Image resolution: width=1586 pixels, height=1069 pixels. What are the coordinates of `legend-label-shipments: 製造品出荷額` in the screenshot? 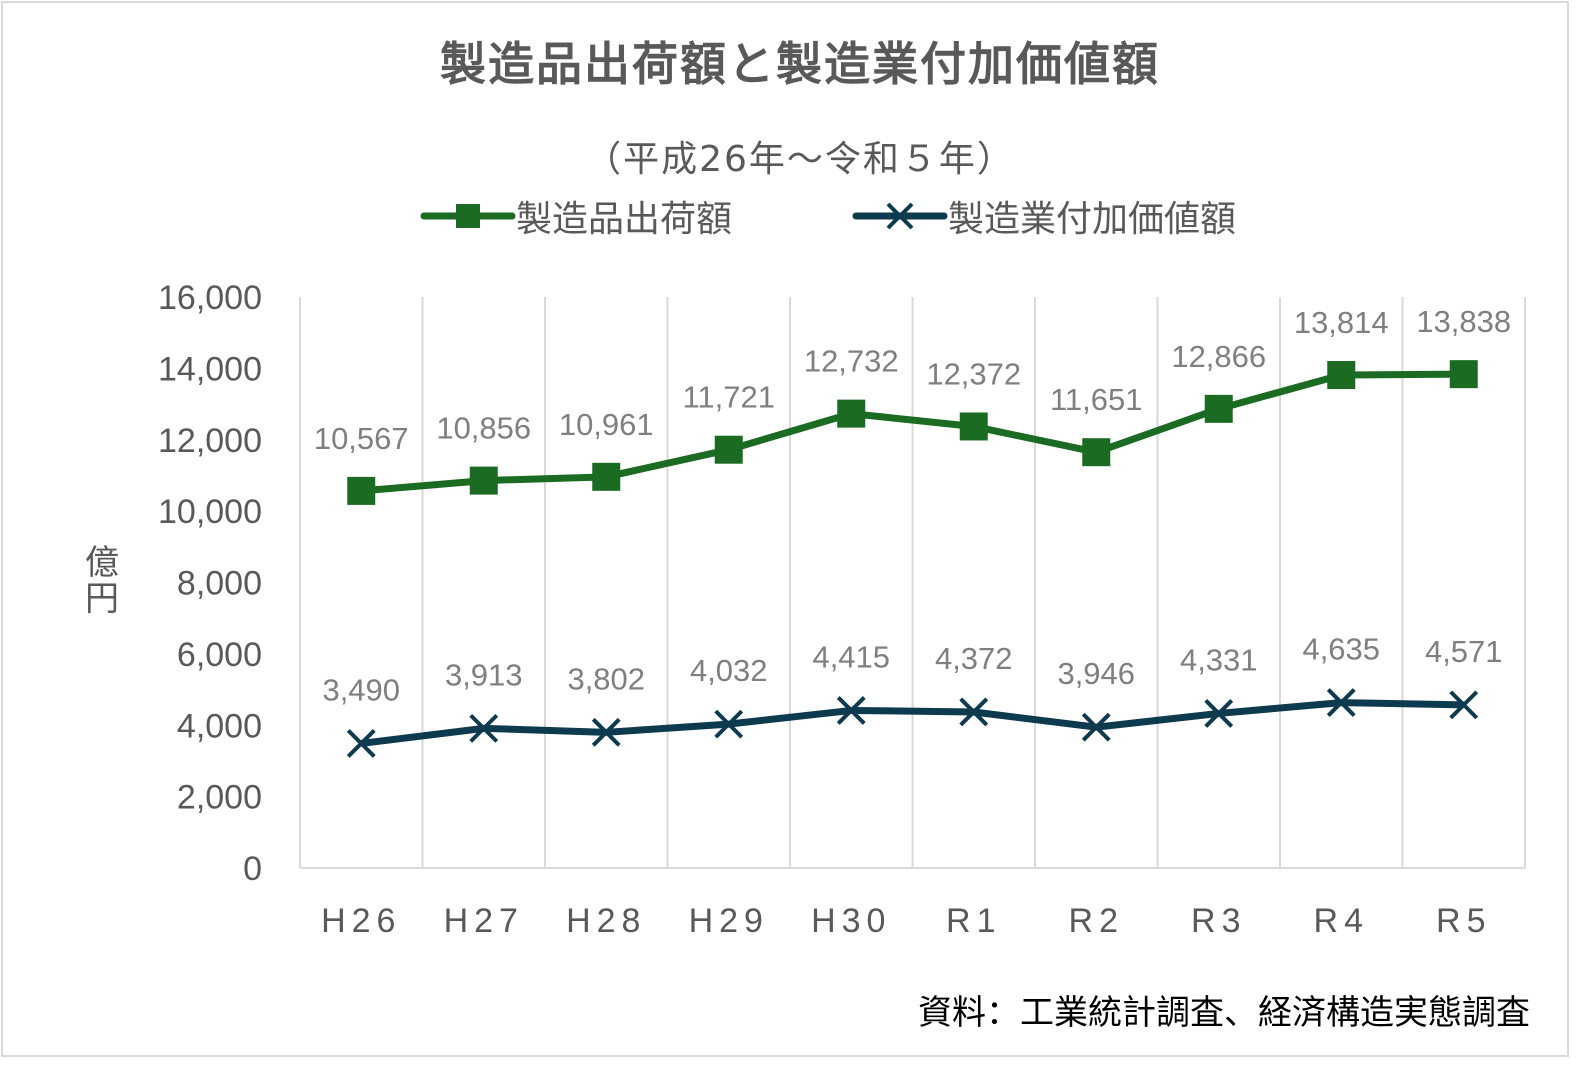 It's located at (624, 219).